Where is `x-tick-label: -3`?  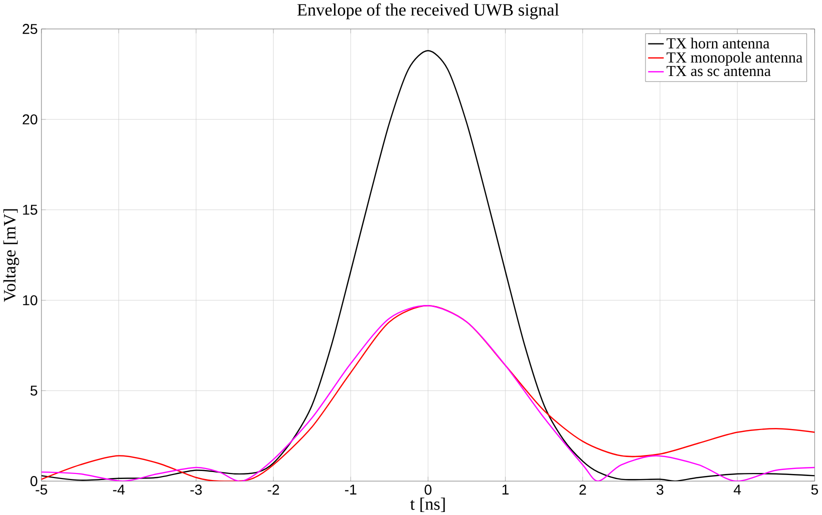
x-tick-label: -3 is located at coordinates (196, 489).